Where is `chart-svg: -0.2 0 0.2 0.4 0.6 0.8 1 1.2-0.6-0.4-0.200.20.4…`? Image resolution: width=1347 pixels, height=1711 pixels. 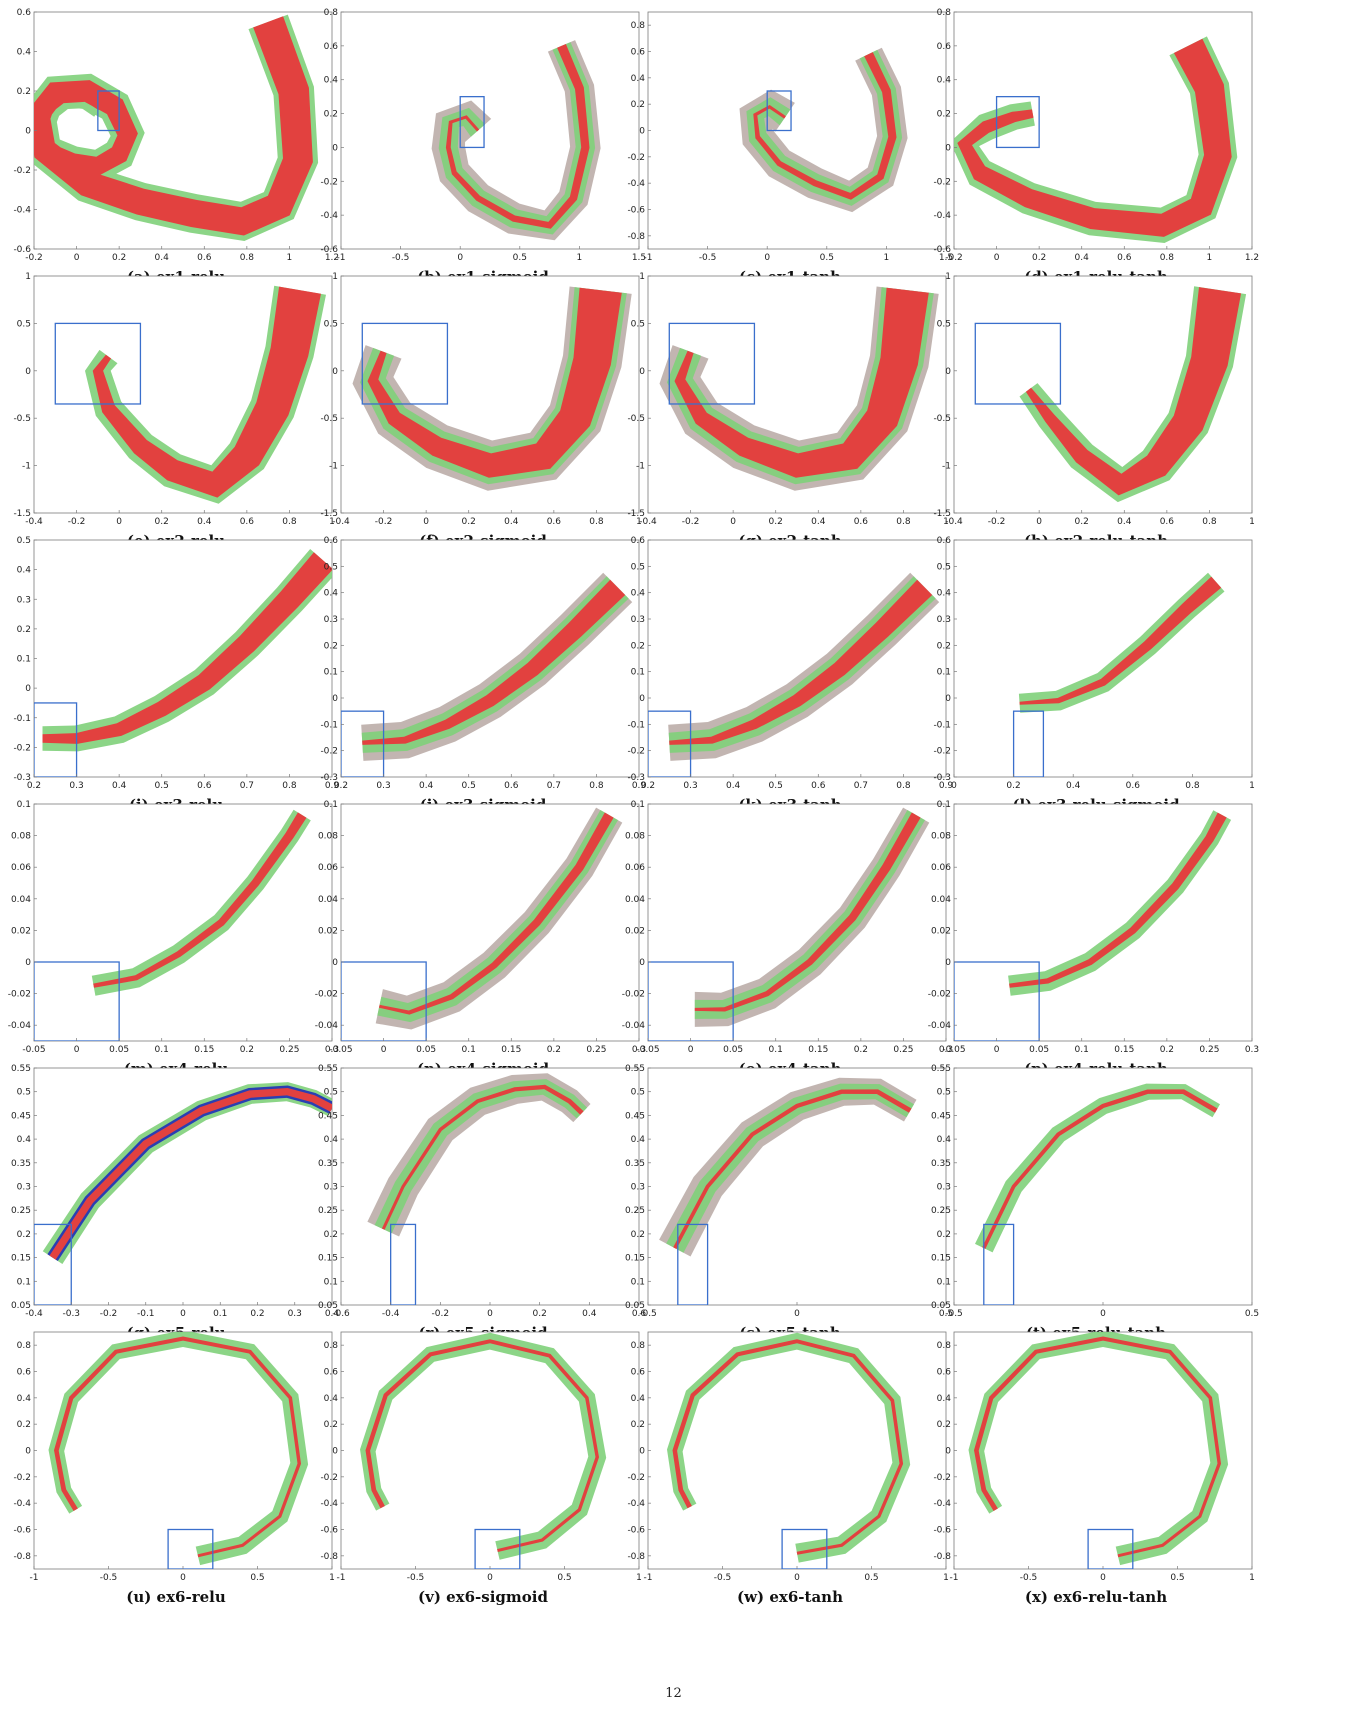
chart-svg: -0.2 0 0.2 0.4 0.6 0.8 1 1.2-0.6-0.4-0.200.20.4… is located at coordinates (176, 135).